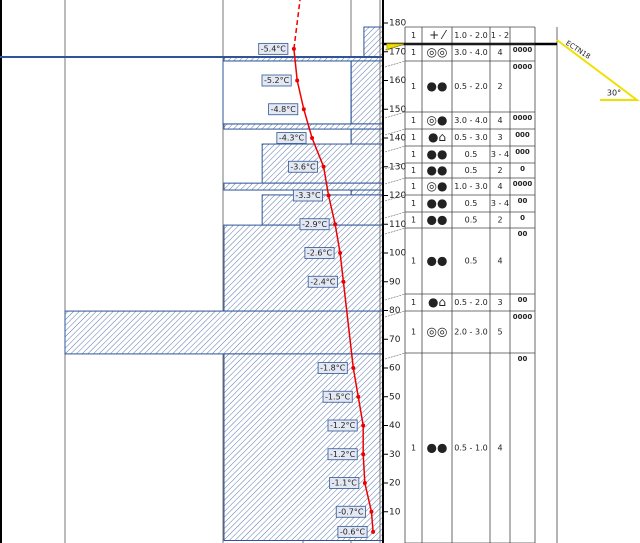 The image size is (640, 543). I want to click on temperature-extension, so click(297, 24).